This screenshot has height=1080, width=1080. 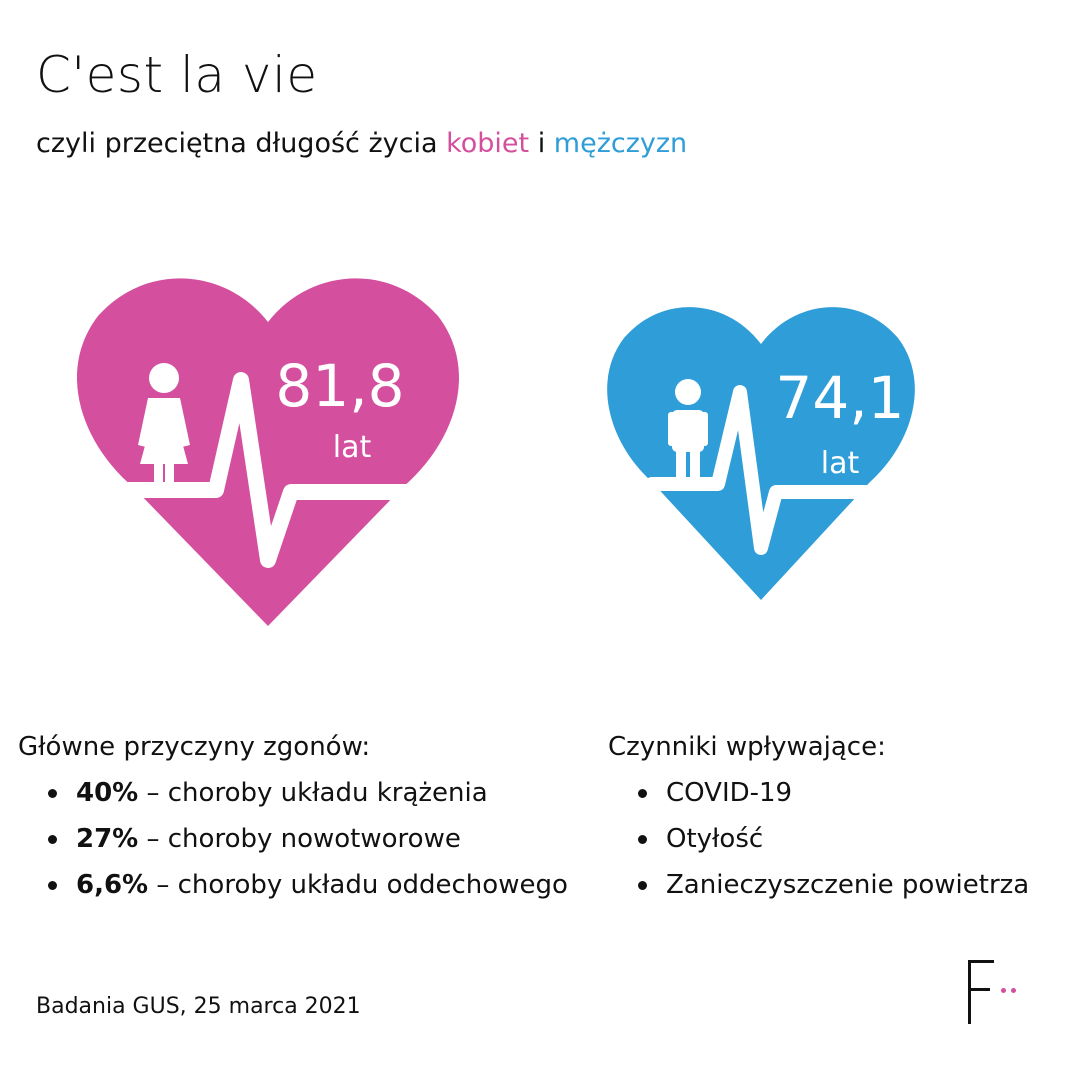 What do you see at coordinates (107, 839) in the screenshot?
I see `cause-percent: 27%` at bounding box center [107, 839].